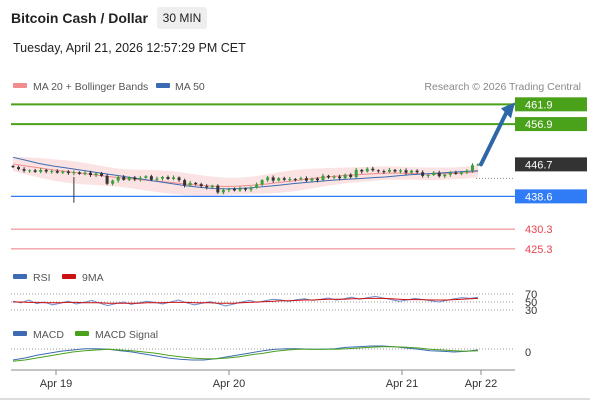 The width and height of the screenshot is (590, 400). Describe the element at coordinates (539, 125) in the screenshot. I see `level-label: 456.9` at that location.